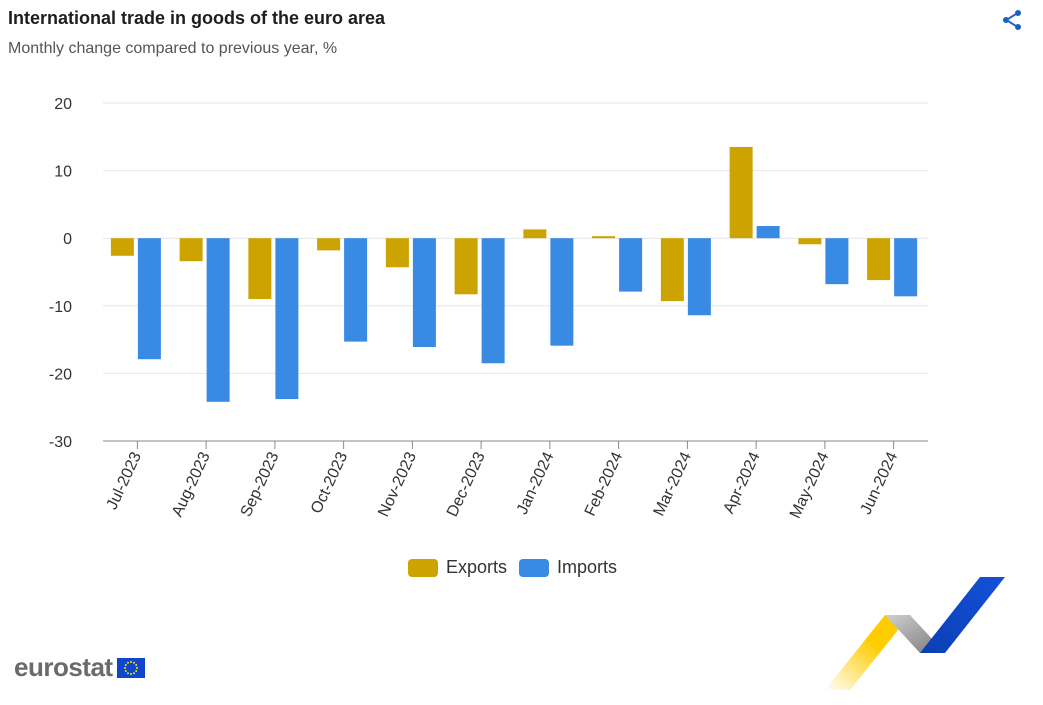 The image size is (1043, 705). I want to click on y-tick-label: -20, so click(60, 374).